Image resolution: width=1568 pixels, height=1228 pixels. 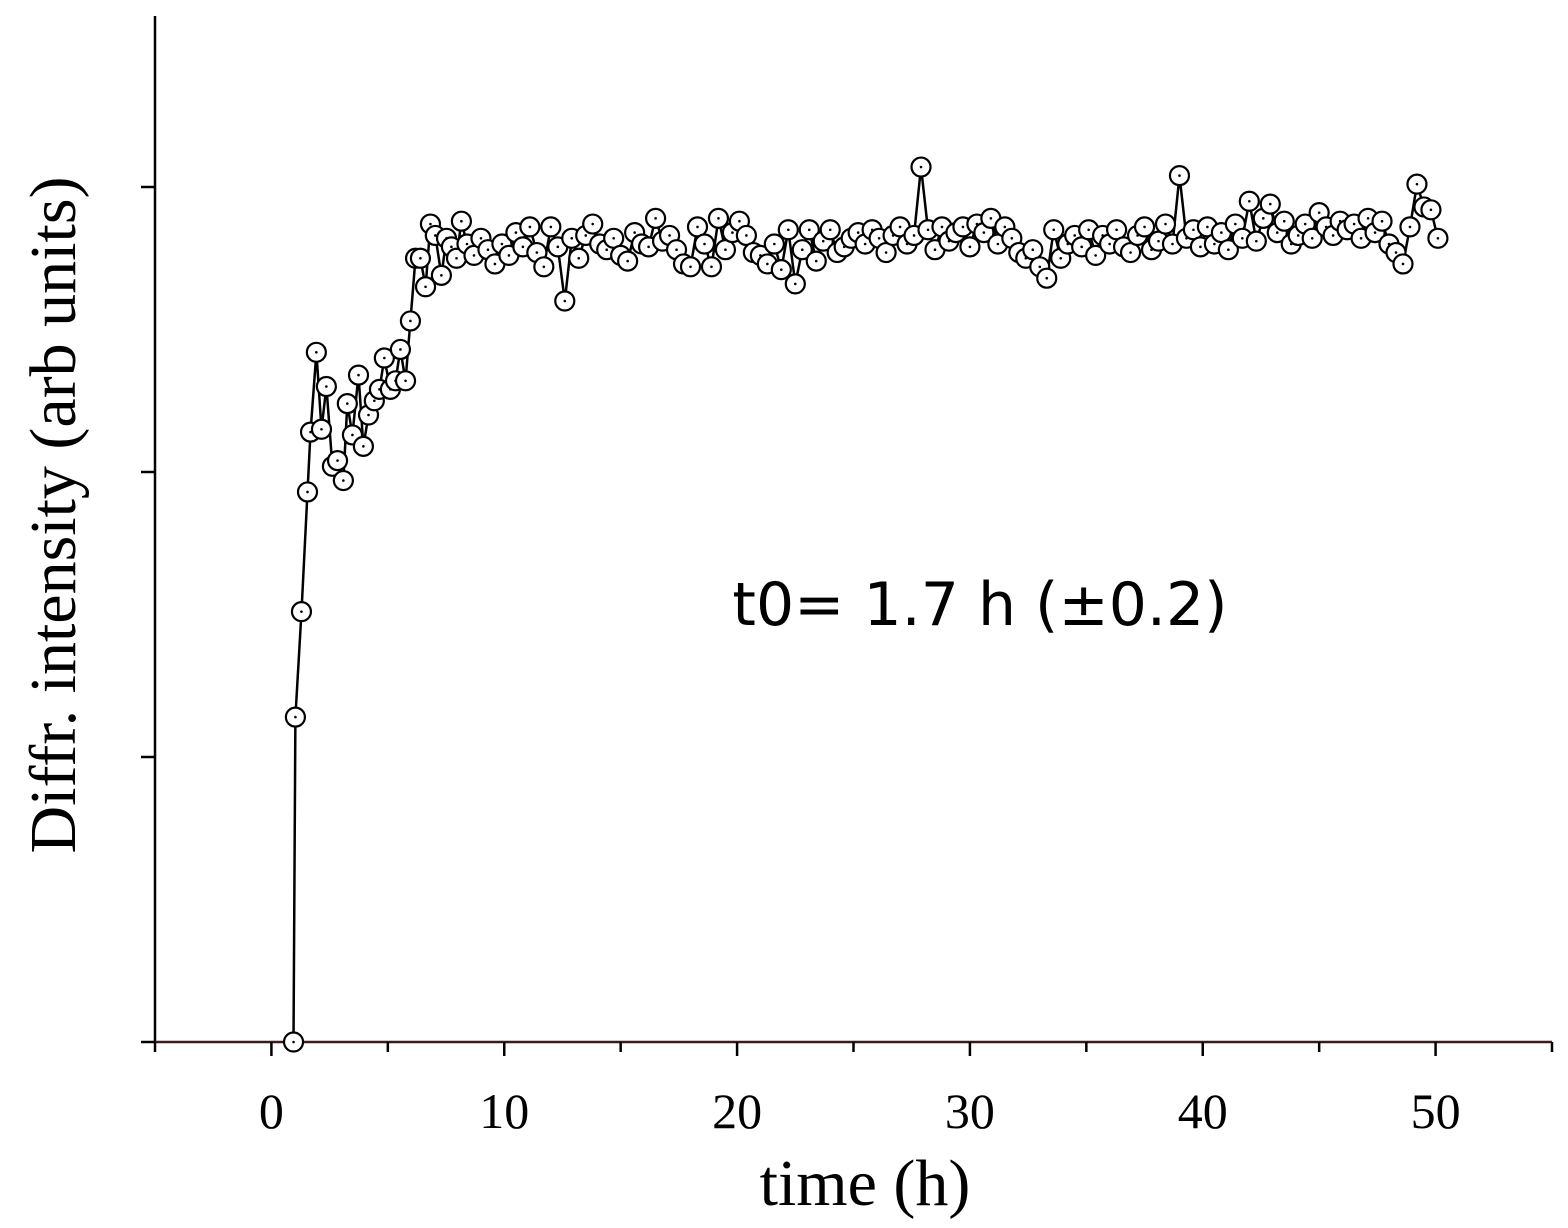 What do you see at coordinates (1436, 1111) in the screenshot?
I see `x-tick-label: 50` at bounding box center [1436, 1111].